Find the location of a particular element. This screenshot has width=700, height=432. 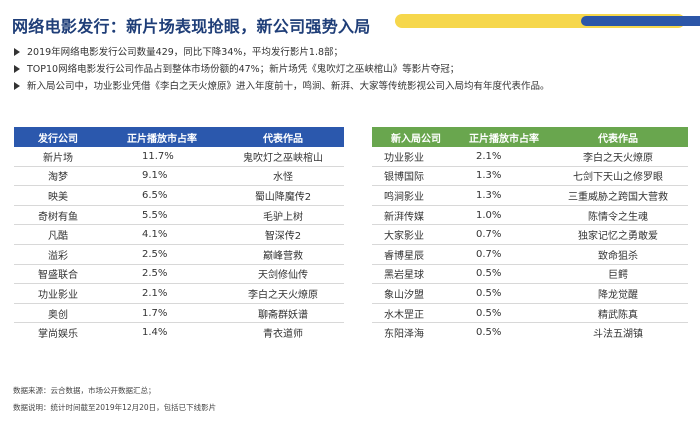

company-cell: 睿博星辰 is located at coordinates (416, 254).